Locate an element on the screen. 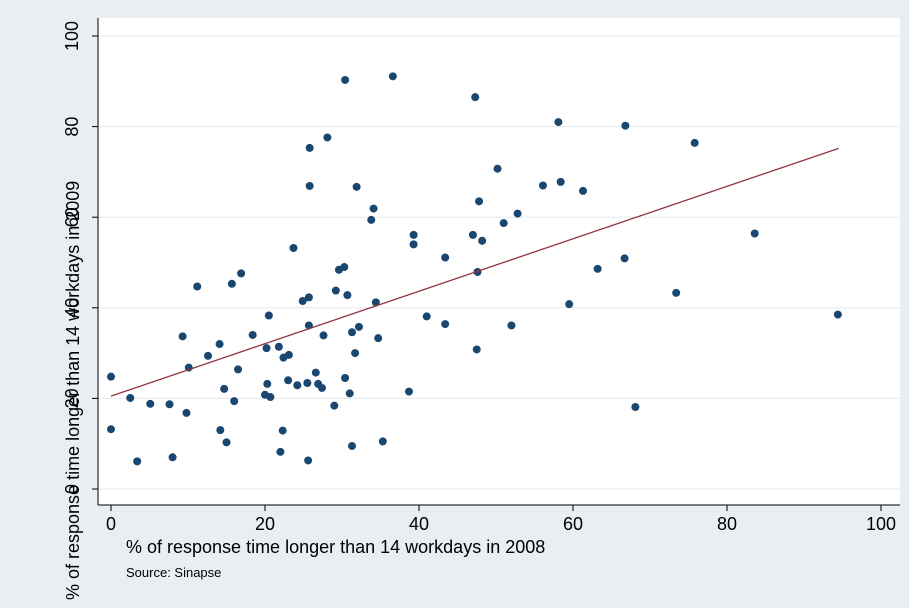 The height and width of the screenshot is (608, 909). x-tick-label-100: 100 is located at coordinates (881, 524).